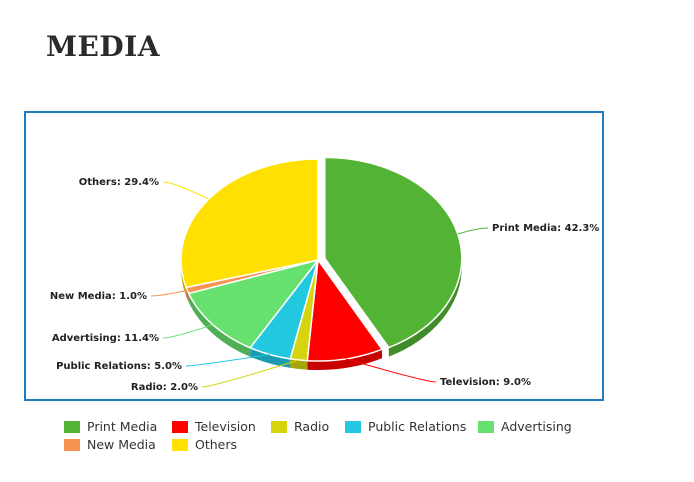 Image resolution: width=694 pixels, height=482 pixels. I want to click on legend-label: Radio, so click(312, 426).